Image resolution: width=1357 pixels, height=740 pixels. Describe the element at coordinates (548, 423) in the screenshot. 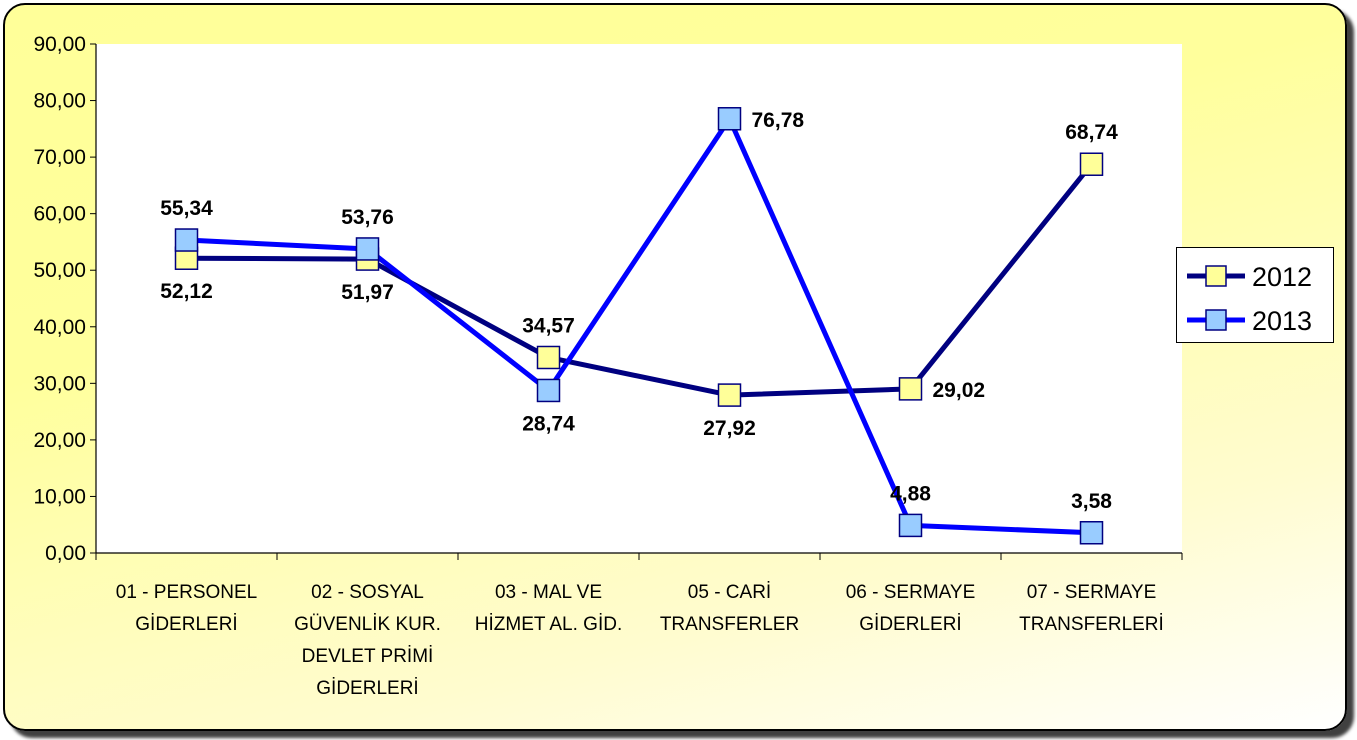

I see `data-label-2013: 28,74` at that location.